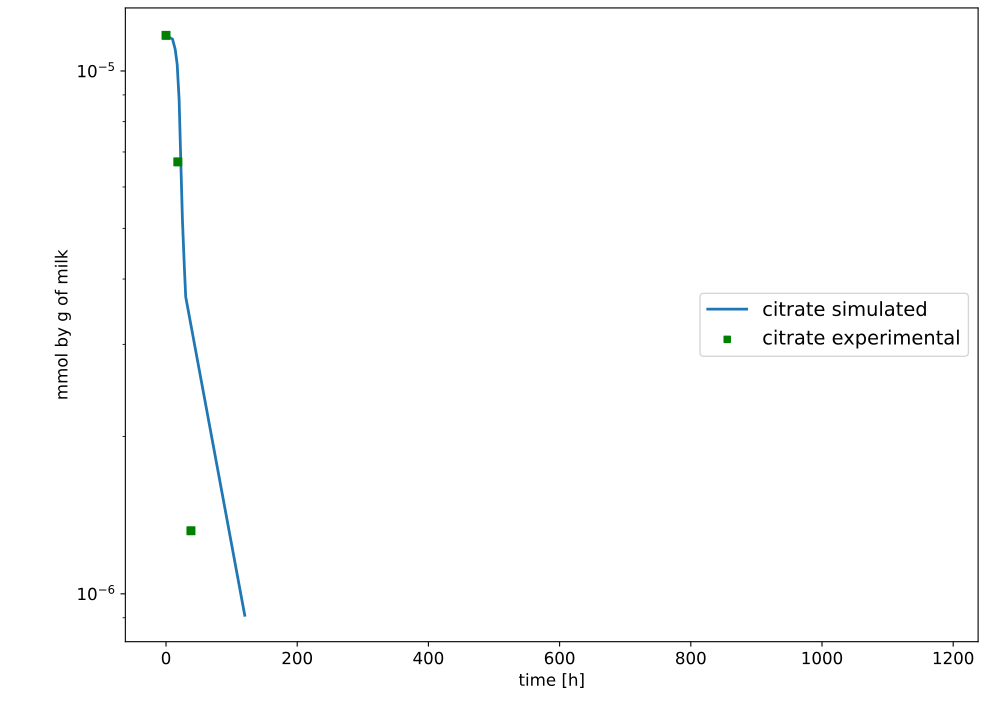  Describe the element at coordinates (954, 658) in the screenshot. I see `x-tick-label: 1200` at that location.